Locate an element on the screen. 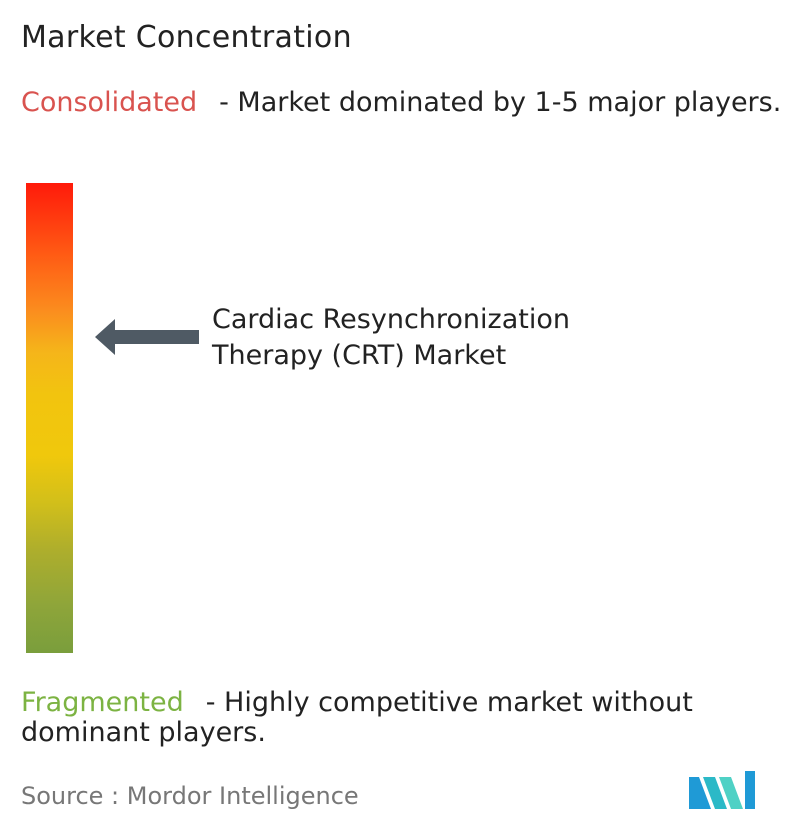 The width and height of the screenshot is (796, 834). source-text: Source : Mordor Intelligence is located at coordinates (190, 796).